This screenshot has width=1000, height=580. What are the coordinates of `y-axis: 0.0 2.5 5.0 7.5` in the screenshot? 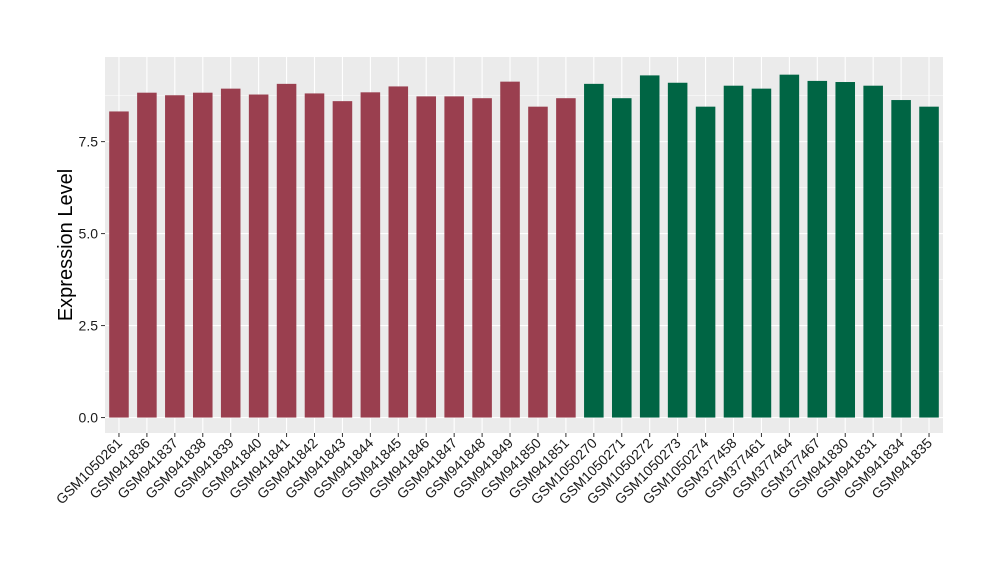 It's located at (92, 280).